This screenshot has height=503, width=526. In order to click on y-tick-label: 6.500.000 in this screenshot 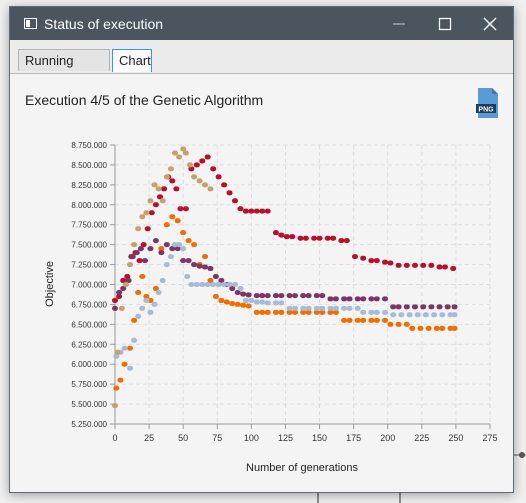, I will do `click(89, 324)`.